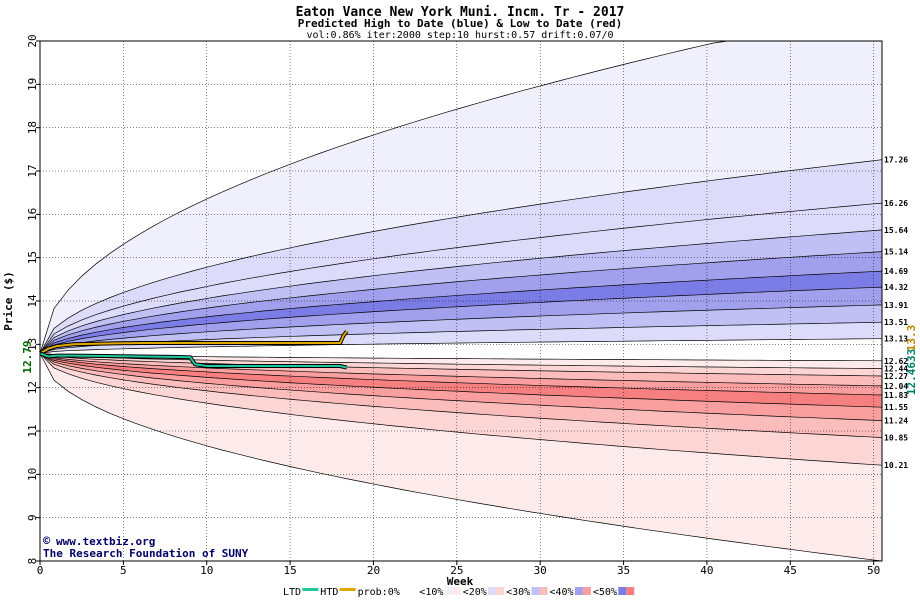 Image resolution: width=920 pixels, height=600 pixels. I want to click on legend-htd-swatch, so click(347, 589).